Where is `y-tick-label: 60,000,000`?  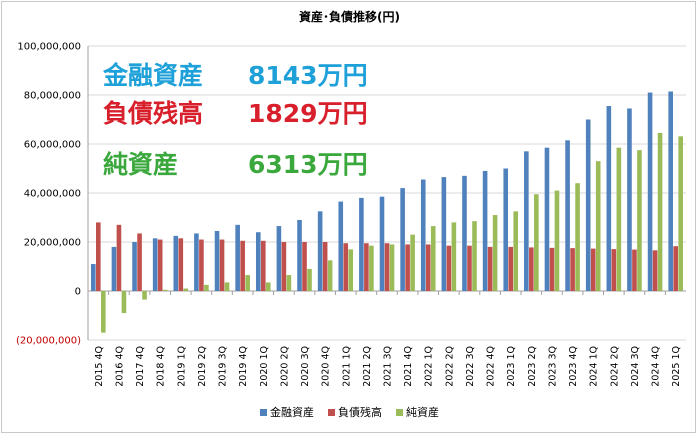 y-tick-label: 60,000,000 is located at coordinates (52, 145).